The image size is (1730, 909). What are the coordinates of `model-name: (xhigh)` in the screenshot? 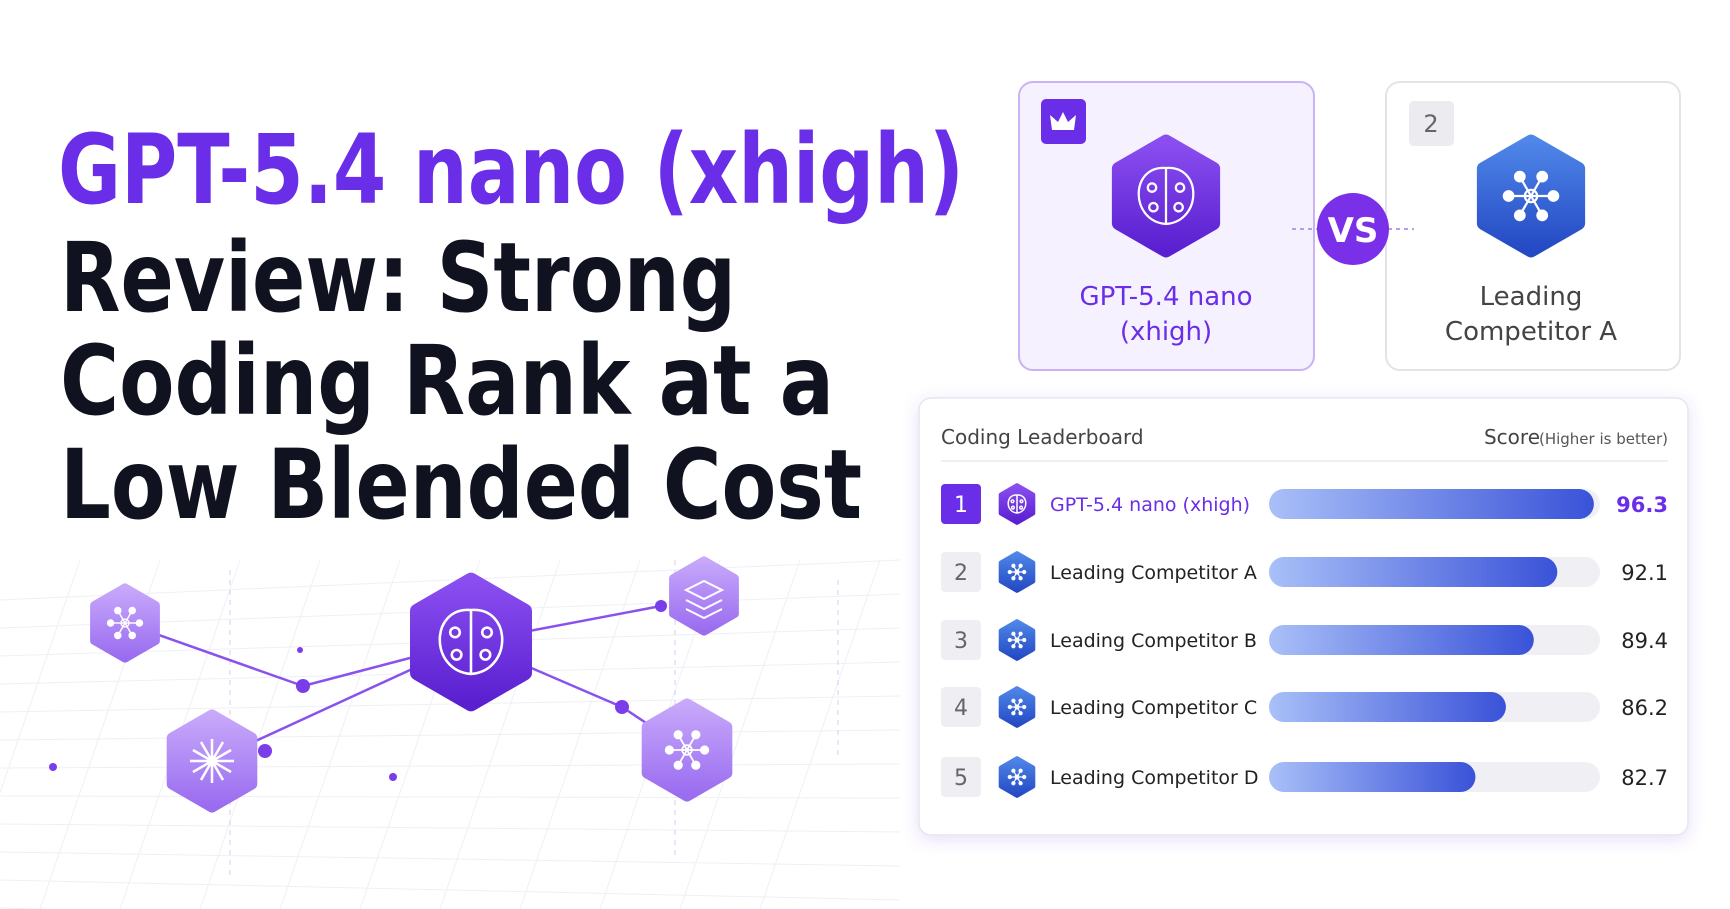 It's located at (1166, 332).